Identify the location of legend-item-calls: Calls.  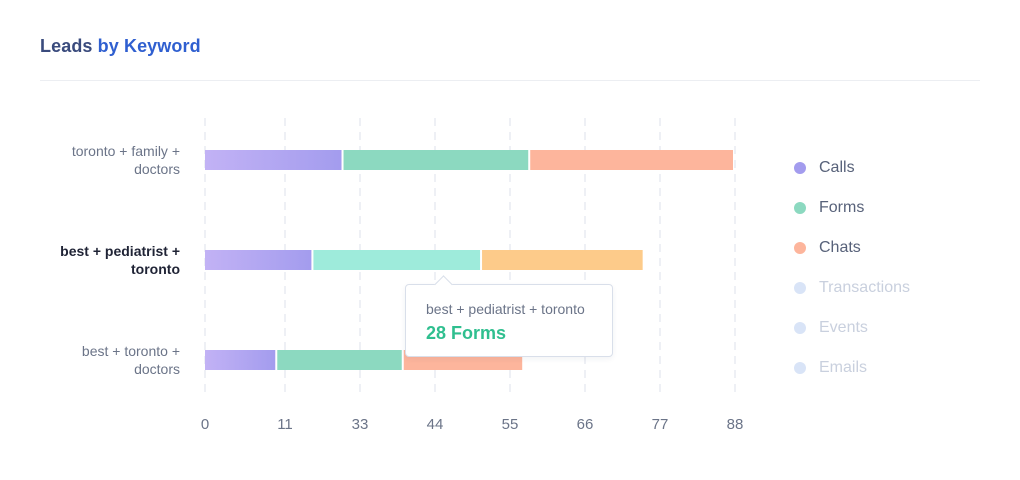
(852, 168).